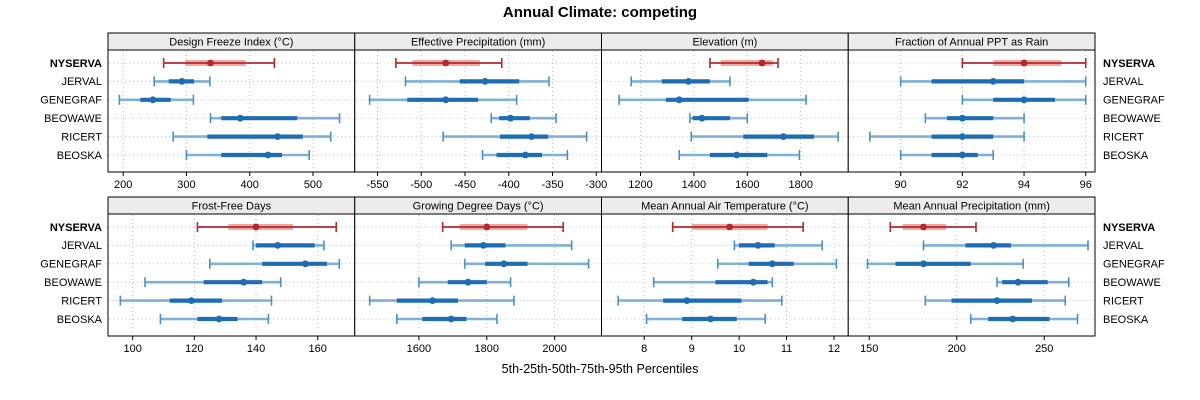  I want to click on tick-label: 8, so click(644, 349).